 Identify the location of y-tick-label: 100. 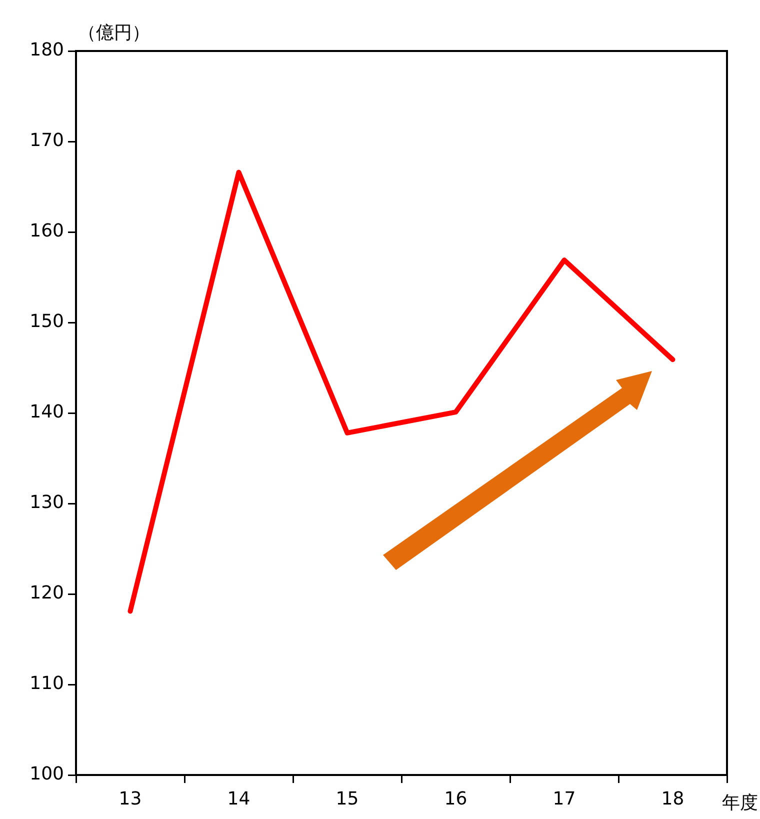
(47, 774).